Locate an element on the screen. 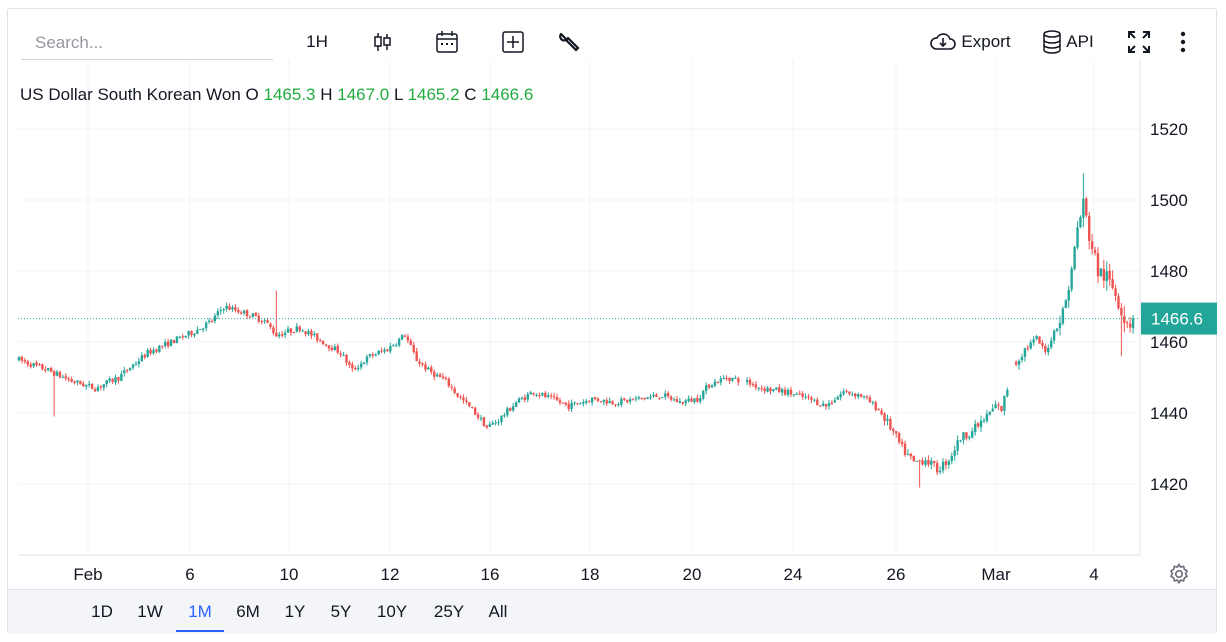 Image resolution: width=1226 pixels, height=642 pixels. database-icon is located at coordinates (1052, 42).